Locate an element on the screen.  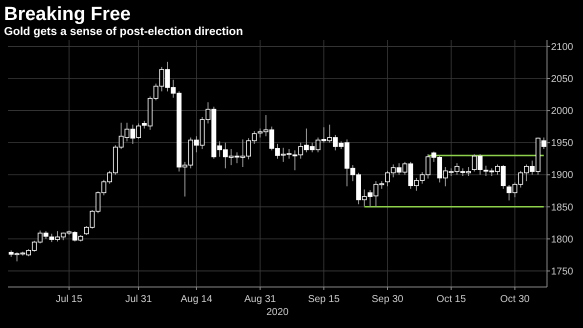
y-tick-label: 1750 is located at coordinates (562, 272).